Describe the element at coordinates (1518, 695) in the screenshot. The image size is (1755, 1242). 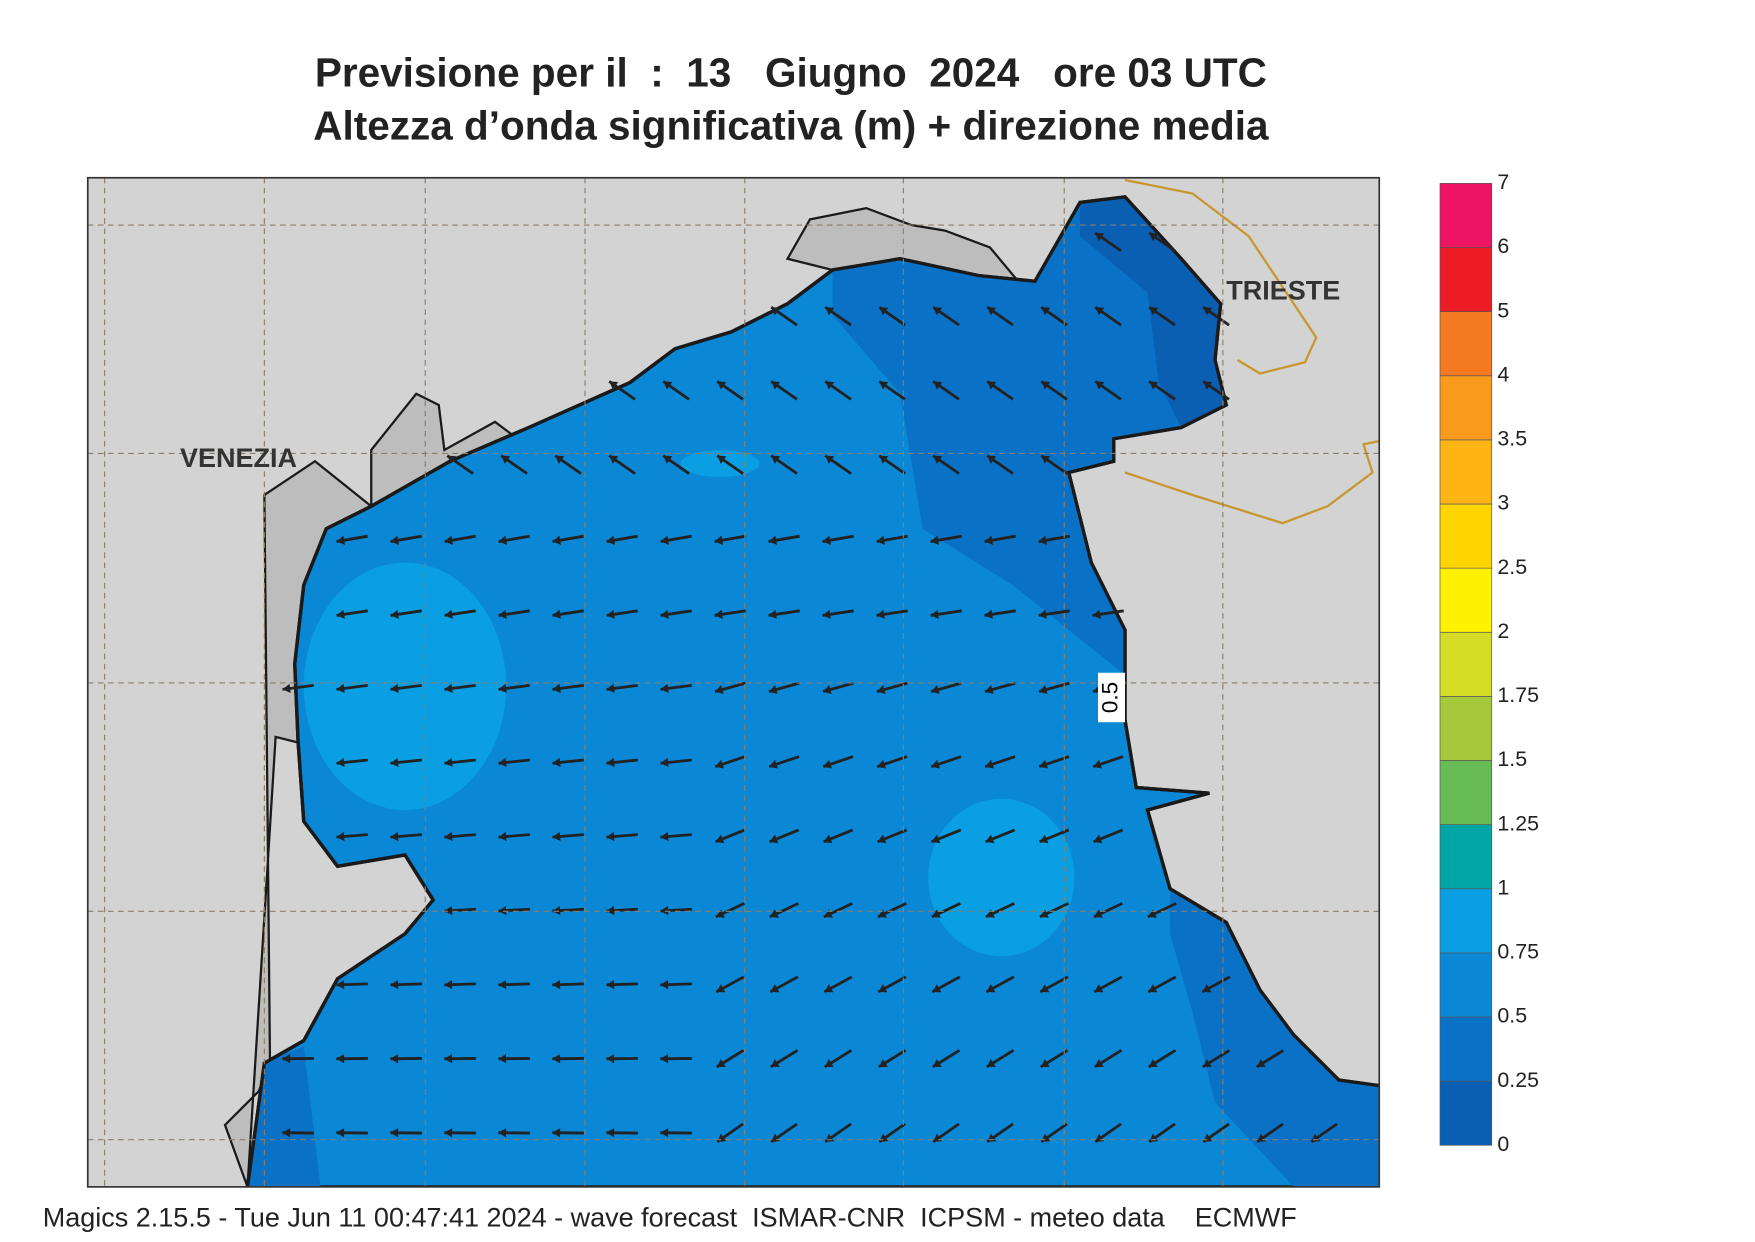
I see `colorbar-label: 1.75` at that location.